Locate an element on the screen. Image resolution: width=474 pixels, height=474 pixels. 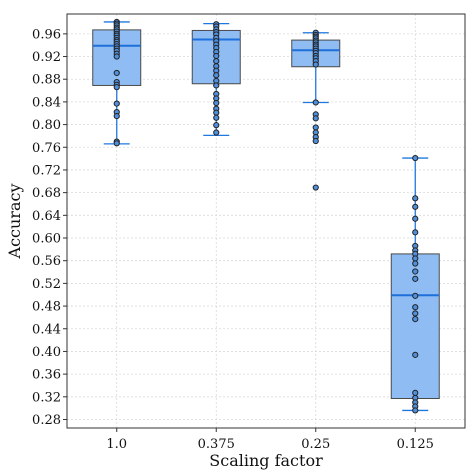
y-tick-label: 0.48 is located at coordinates (46, 307).